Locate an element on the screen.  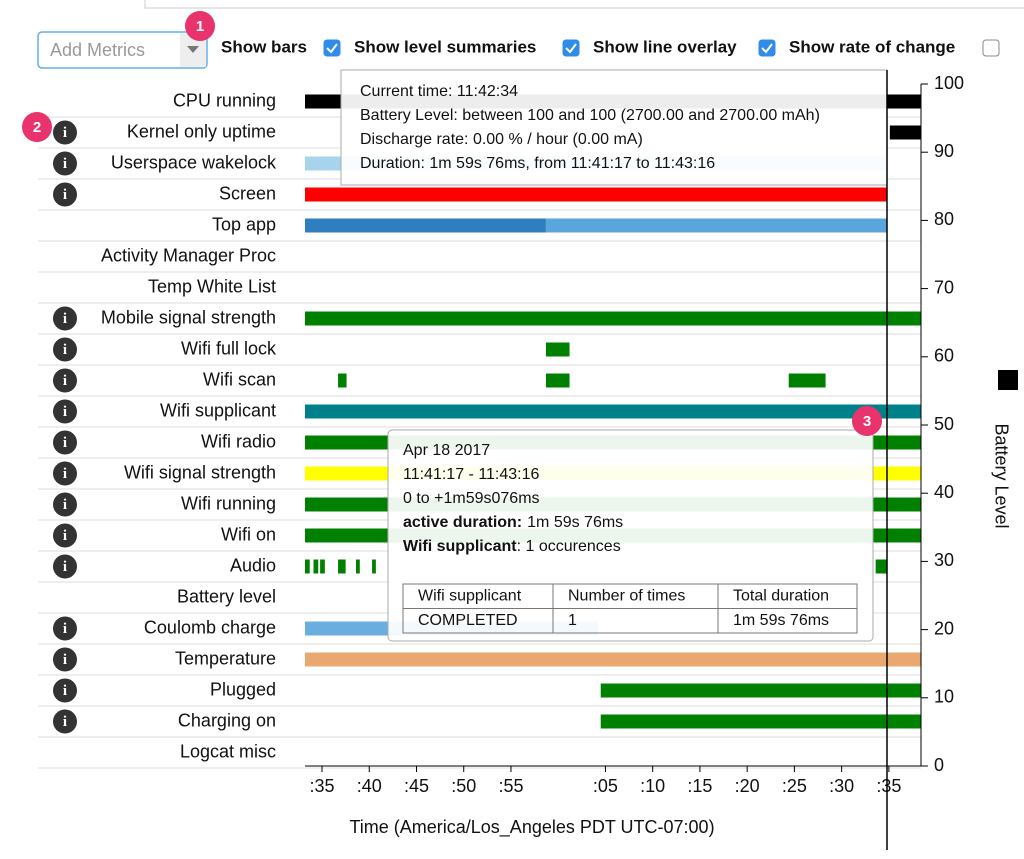
y-tick-label: 50 is located at coordinates (944, 424).